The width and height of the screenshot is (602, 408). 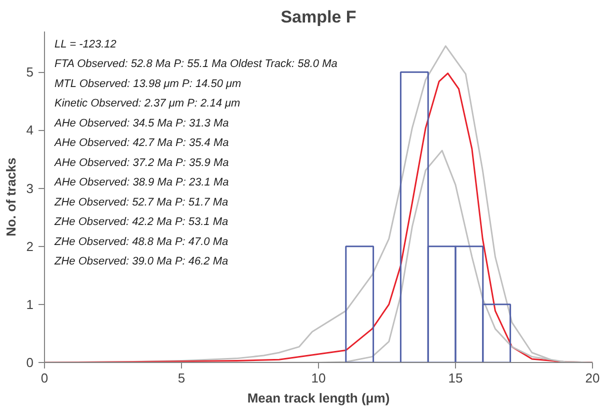 I want to click on chart-title: Sample F, so click(x=318, y=17).